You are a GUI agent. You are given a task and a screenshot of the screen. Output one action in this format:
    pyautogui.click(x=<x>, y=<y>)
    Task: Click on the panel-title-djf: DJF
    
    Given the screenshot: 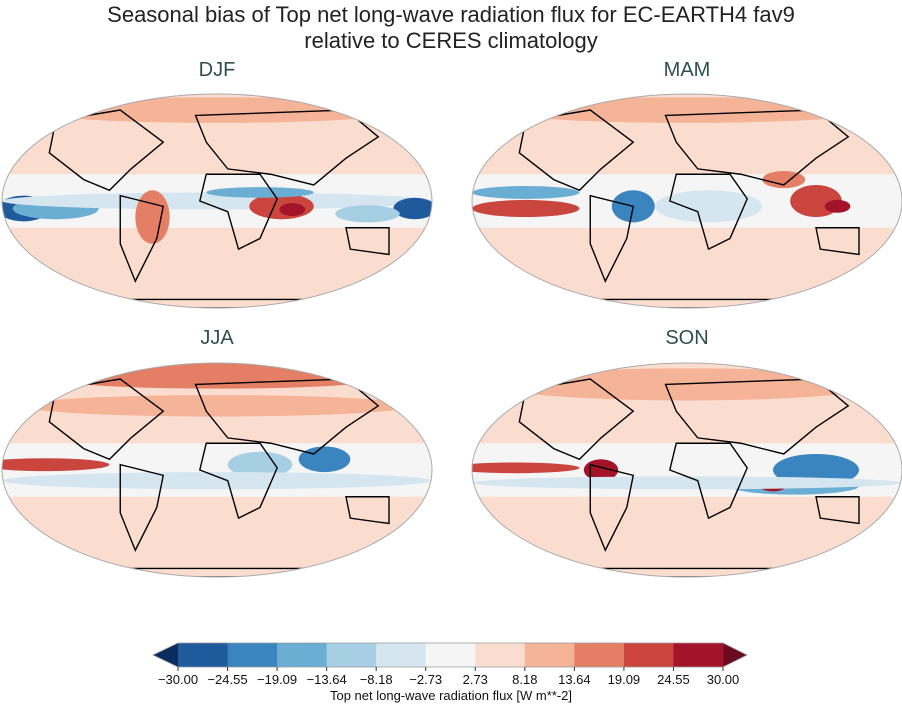 What is the action you would take?
    pyautogui.click(x=217, y=70)
    